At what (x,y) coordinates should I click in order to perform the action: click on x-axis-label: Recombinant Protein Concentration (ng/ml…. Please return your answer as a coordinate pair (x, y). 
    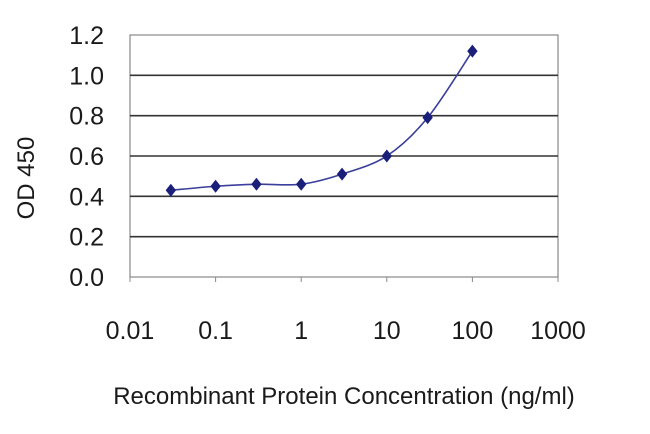
    Looking at the image, I should click on (344, 396).